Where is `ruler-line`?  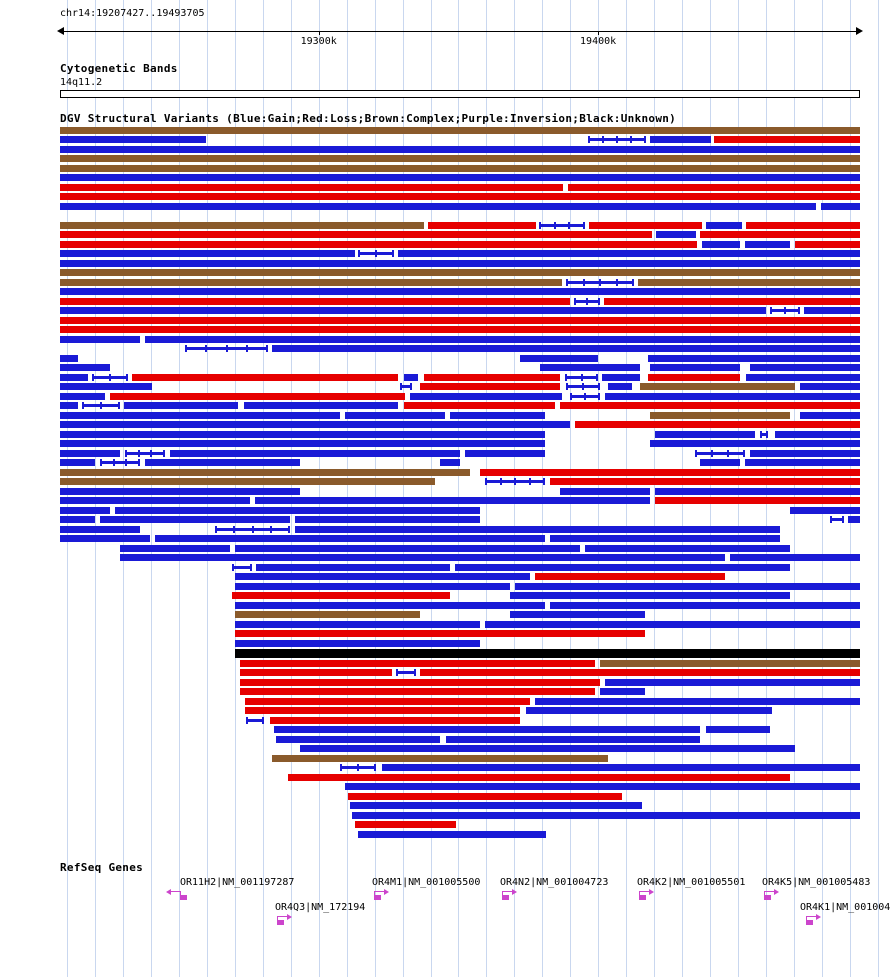
ruler-line is located at coordinates (460, 31).